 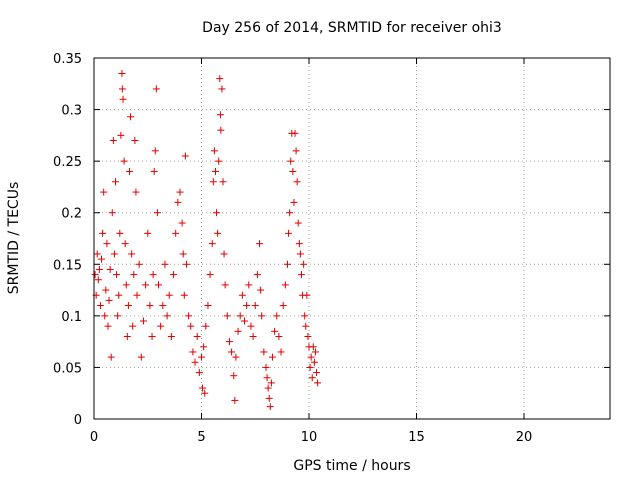 What do you see at coordinates (14, 238) in the screenshot?
I see `y-axis-title: SRMTID / TECUs` at bounding box center [14, 238].